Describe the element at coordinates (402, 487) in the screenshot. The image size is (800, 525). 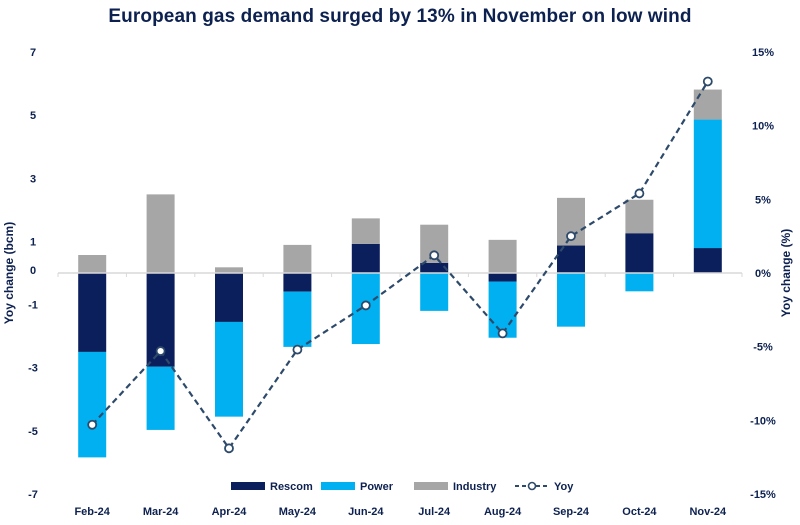
I see `legend: Rescom Power Industry Yoy` at that location.